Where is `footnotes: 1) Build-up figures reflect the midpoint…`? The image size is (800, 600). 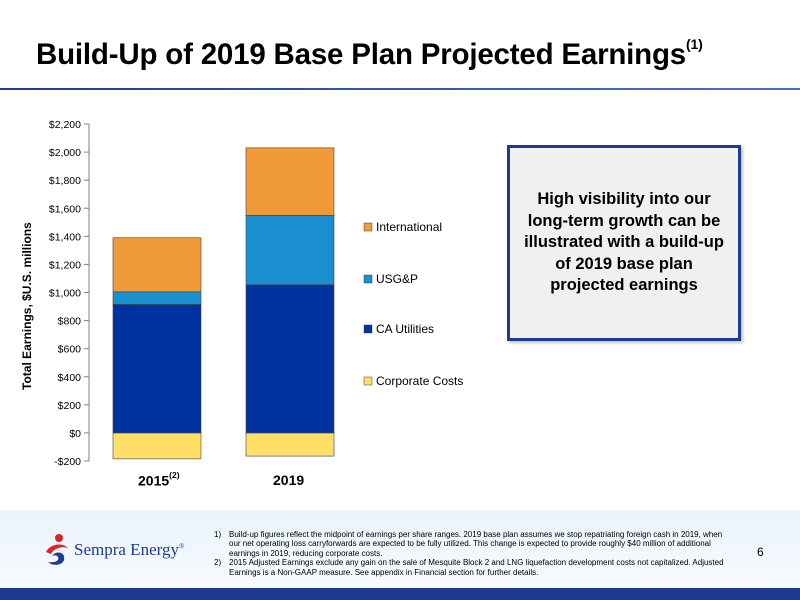
footnotes: 1) Build-up figures reflect the midpoint… is located at coordinates (474, 553).